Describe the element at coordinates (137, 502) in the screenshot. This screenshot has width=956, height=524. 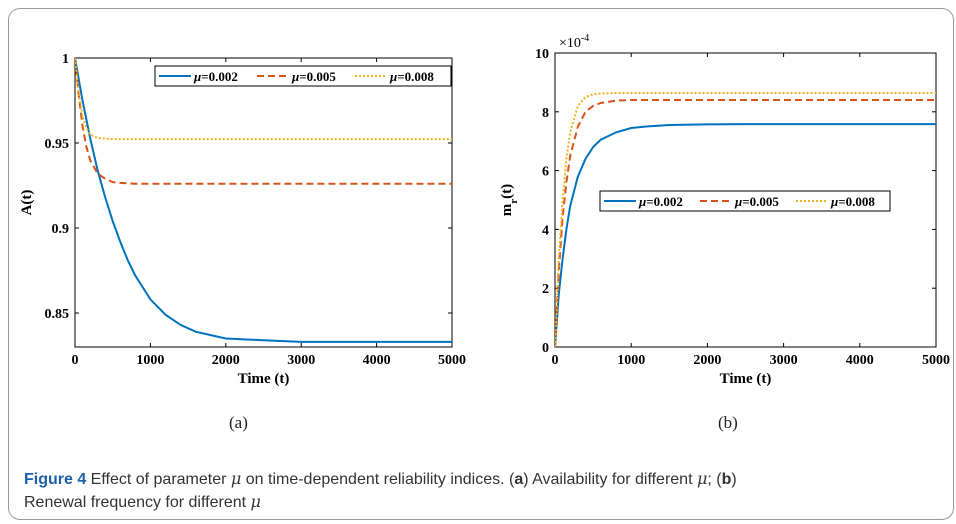
I see `caption-line-2: Renewal frequency for different` at that location.